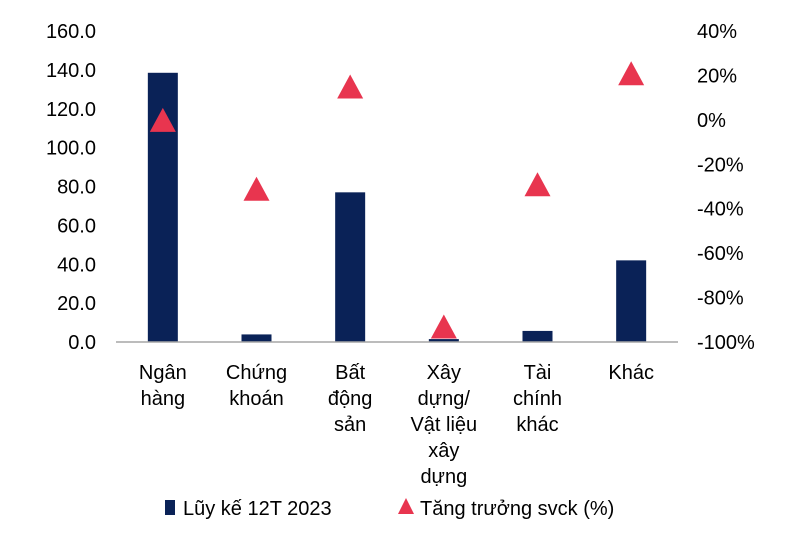 This screenshot has width=795, height=551. I want to click on left-tick-label: 100.0, so click(71, 149).